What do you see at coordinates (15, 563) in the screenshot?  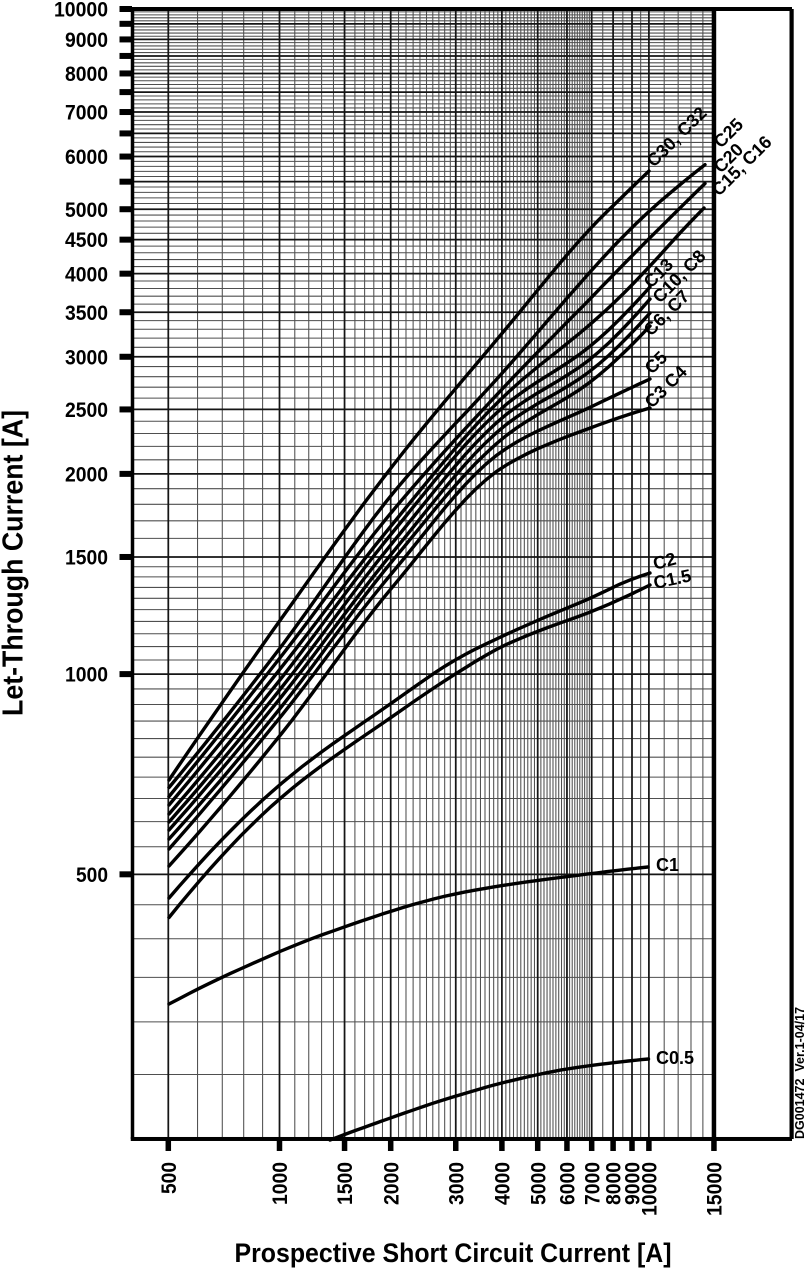 I see `svg-text: Let-Through Current [A]` at bounding box center [15, 563].